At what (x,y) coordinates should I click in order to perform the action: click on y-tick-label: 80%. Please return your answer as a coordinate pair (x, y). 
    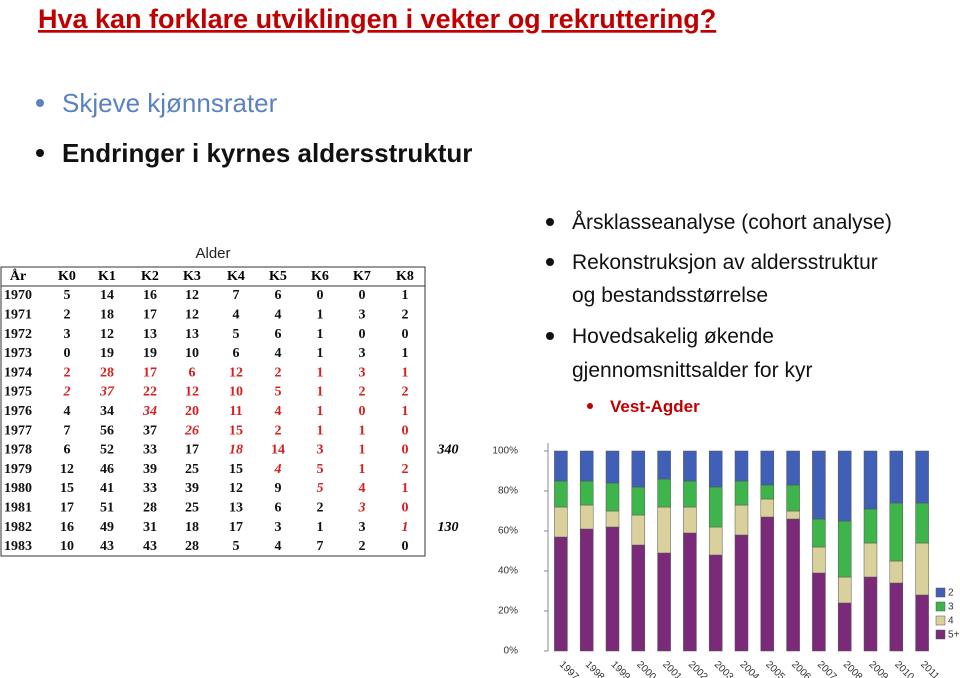
    Looking at the image, I should click on (508, 491).